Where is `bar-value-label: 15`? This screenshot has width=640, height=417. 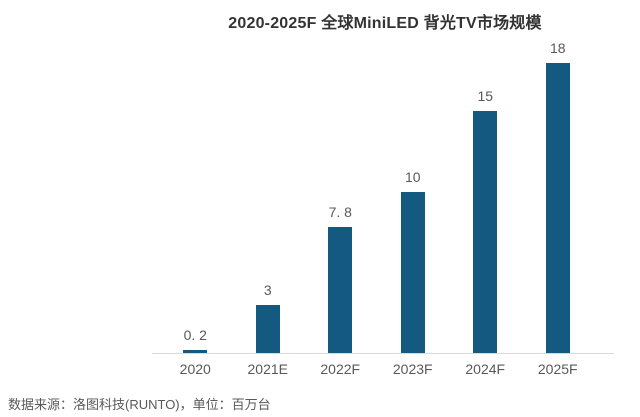
bar-value-label: 15 is located at coordinates (485, 96).